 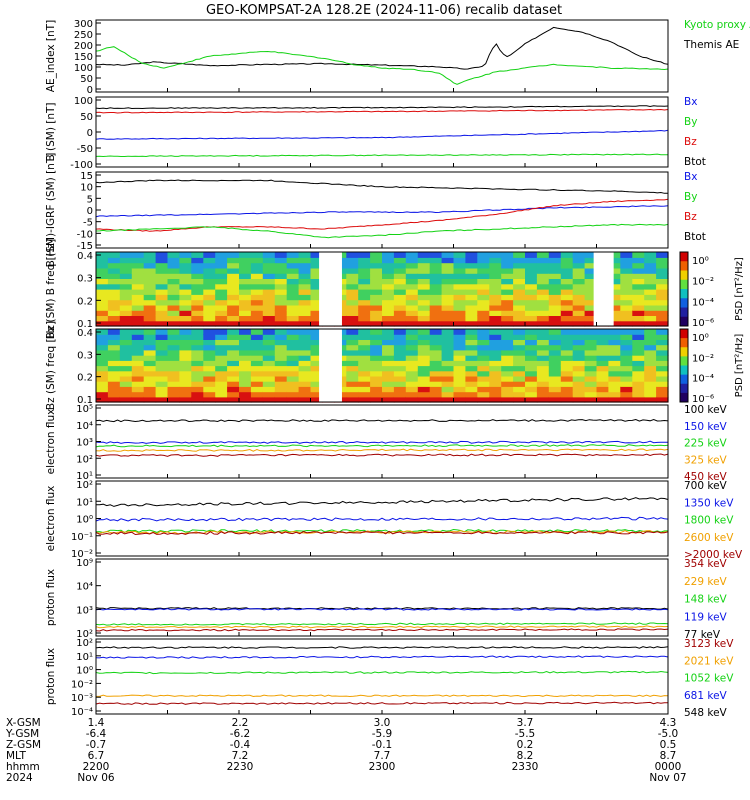 I want to click on y-tick-label: 10³, so click(x=84, y=443).